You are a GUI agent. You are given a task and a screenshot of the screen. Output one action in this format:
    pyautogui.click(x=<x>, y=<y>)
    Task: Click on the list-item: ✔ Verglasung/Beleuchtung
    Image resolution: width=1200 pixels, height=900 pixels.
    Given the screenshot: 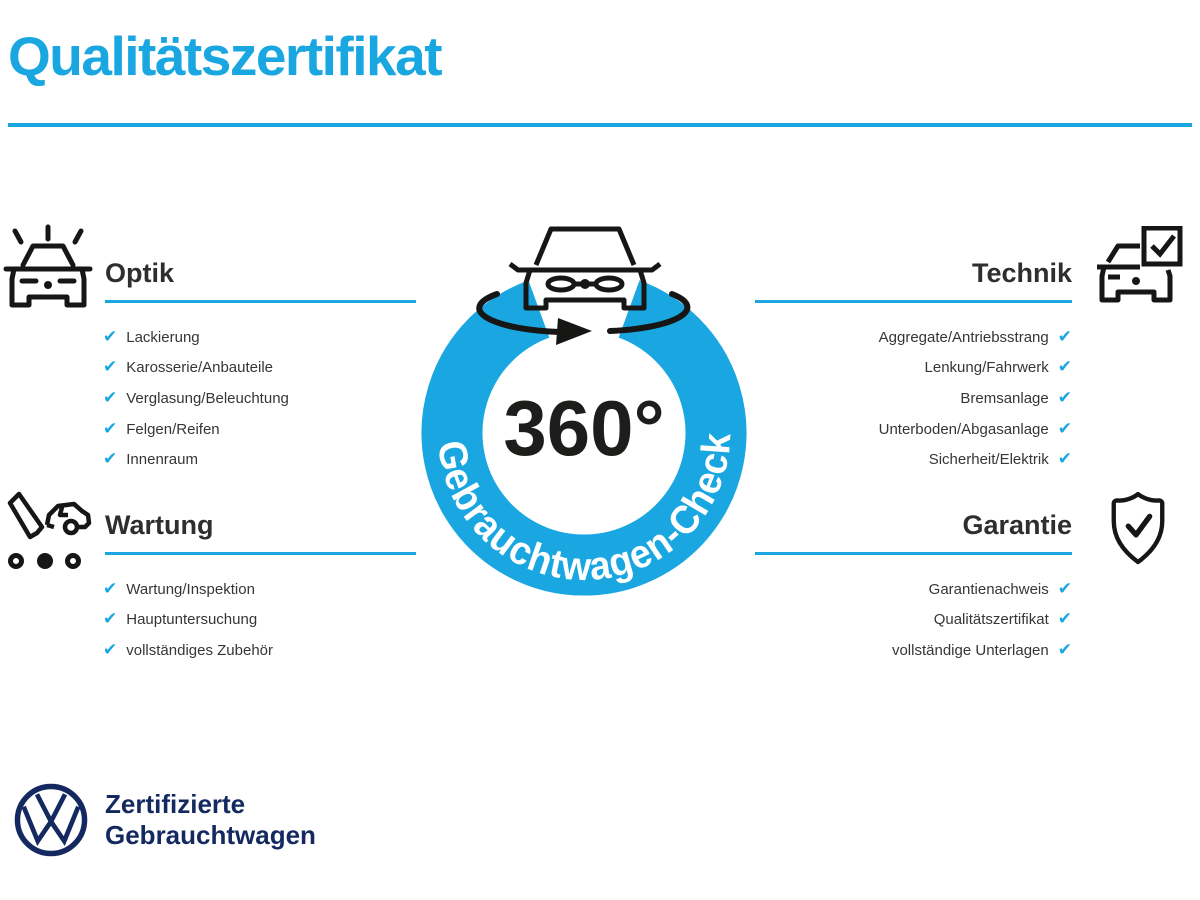 What is the action you would take?
    pyautogui.click(x=196, y=398)
    